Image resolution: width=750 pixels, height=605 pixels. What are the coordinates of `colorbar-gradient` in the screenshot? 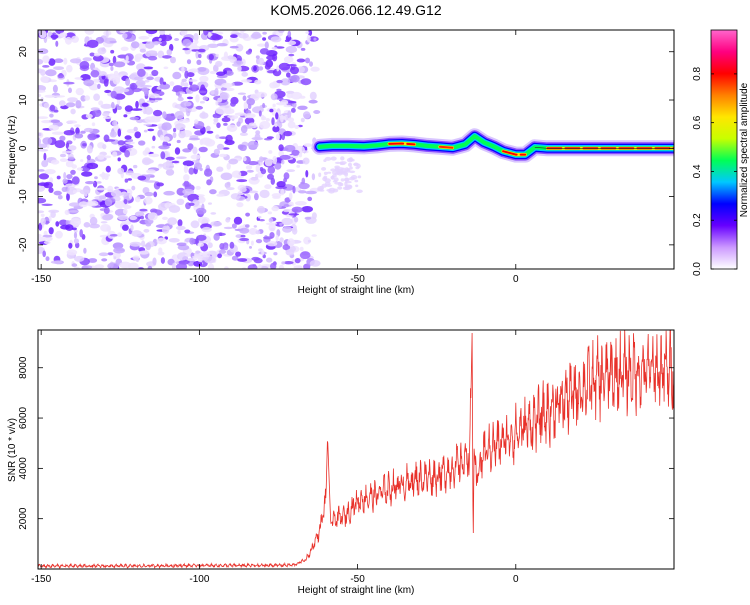 It's located at (724, 149).